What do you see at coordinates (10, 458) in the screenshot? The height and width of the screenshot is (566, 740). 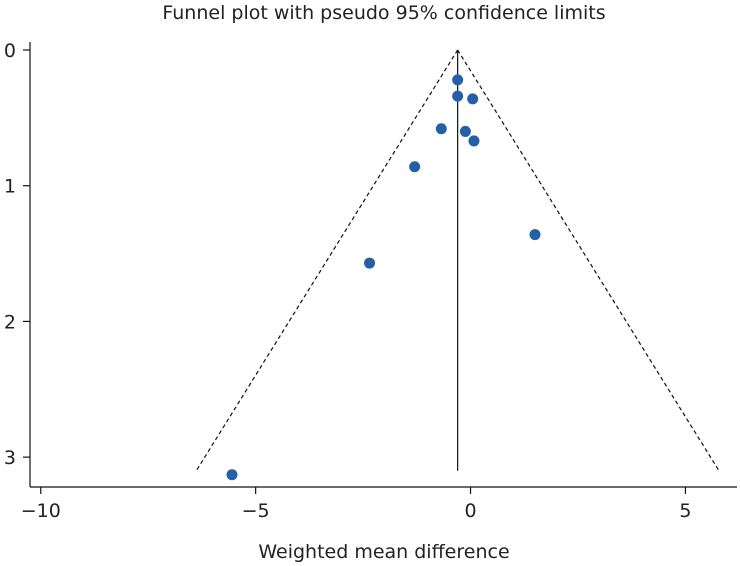 I see `y-tick-label: 3` at bounding box center [10, 458].